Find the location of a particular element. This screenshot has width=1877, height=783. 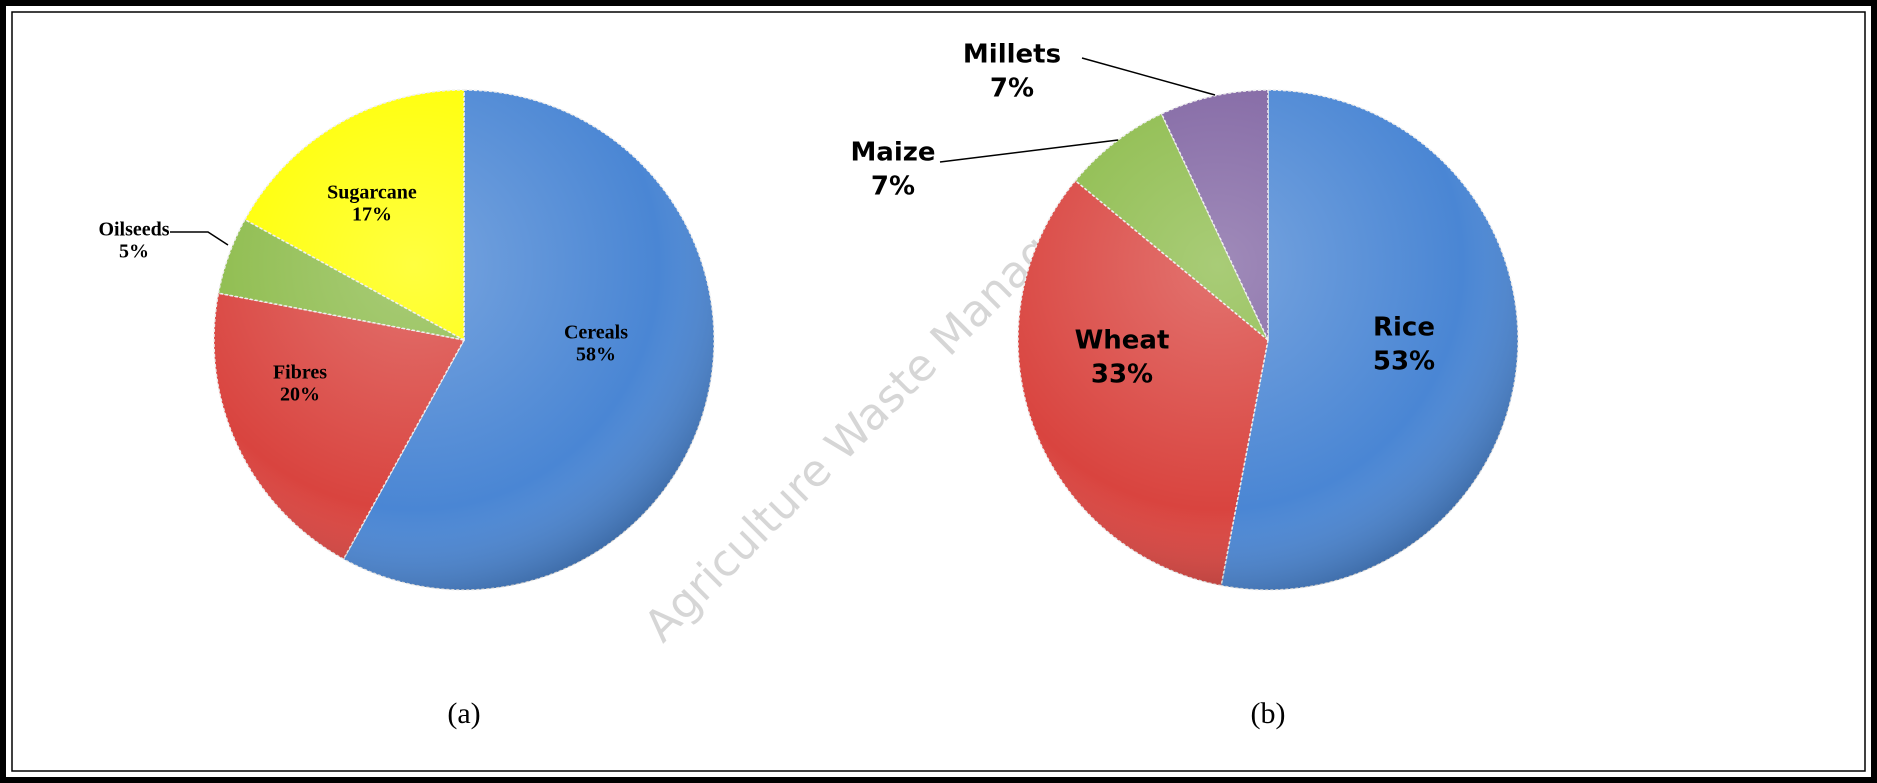

slice-label: Cereals is located at coordinates (596, 333).